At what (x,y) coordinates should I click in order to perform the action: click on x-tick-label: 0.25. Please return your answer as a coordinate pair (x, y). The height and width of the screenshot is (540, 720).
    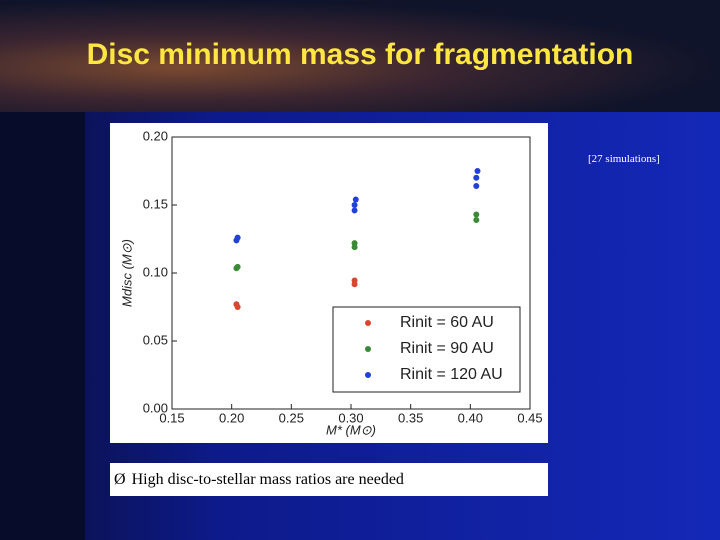
    Looking at the image, I should click on (291, 417).